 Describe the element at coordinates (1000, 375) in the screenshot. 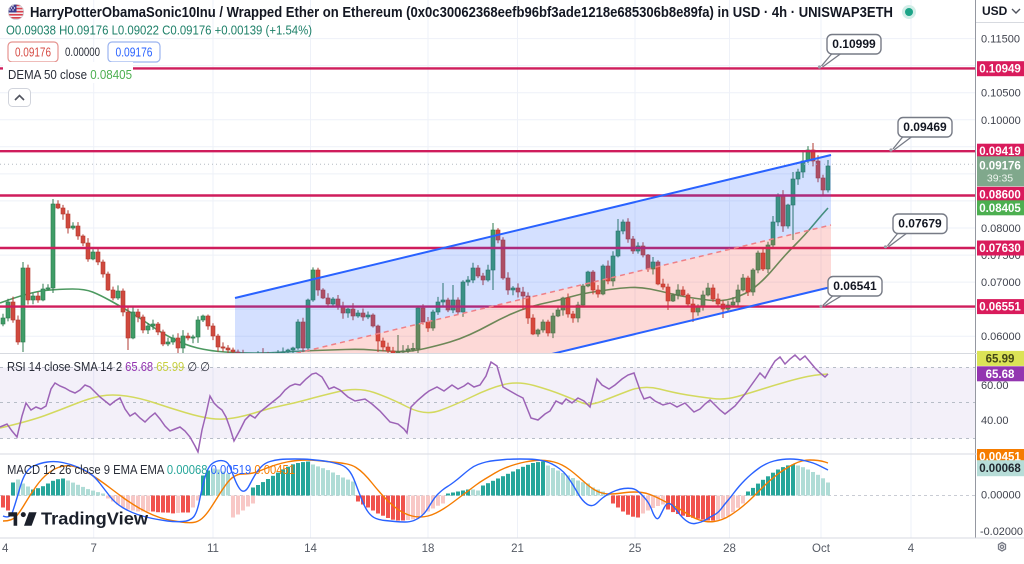

I see `svg-text: 65.68` at that location.